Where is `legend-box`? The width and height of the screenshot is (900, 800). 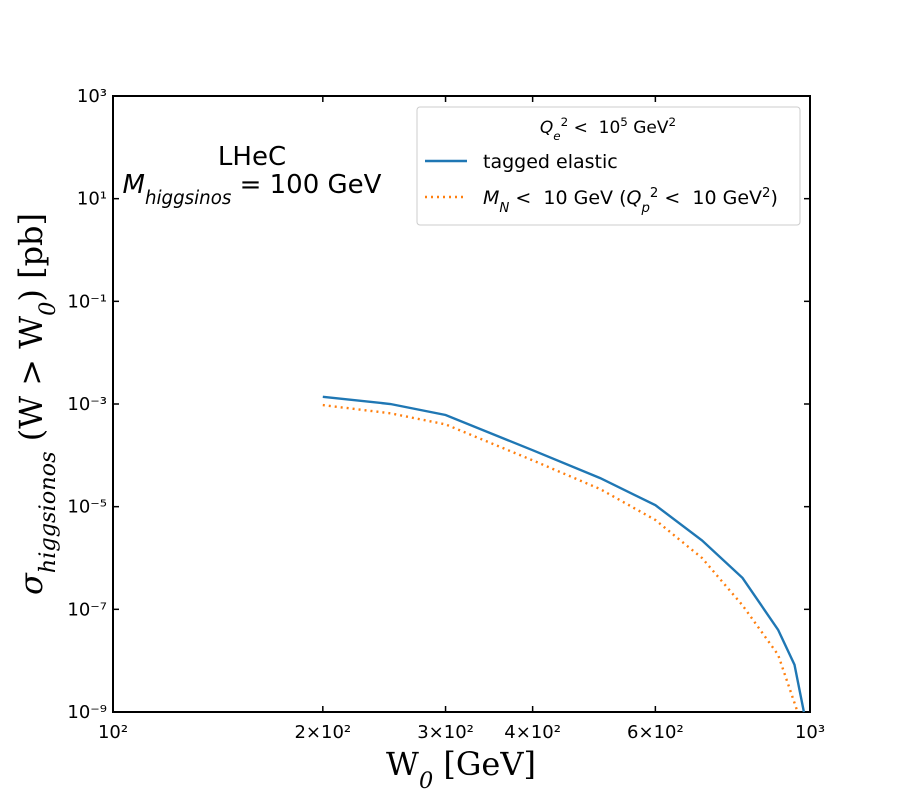 legend-box is located at coordinates (608, 166).